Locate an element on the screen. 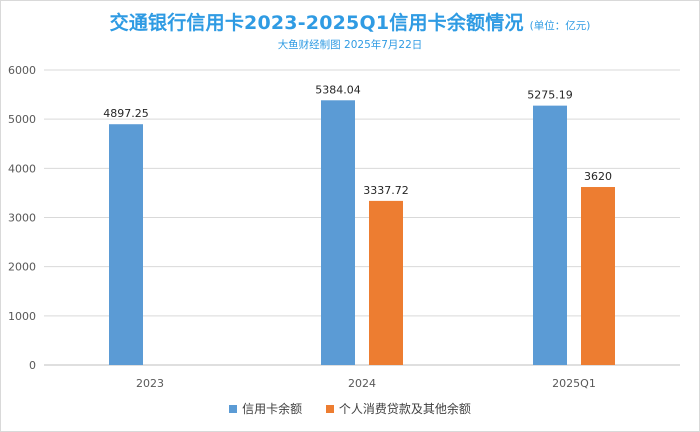  legend-swatch-credit-card is located at coordinates (233, 408).